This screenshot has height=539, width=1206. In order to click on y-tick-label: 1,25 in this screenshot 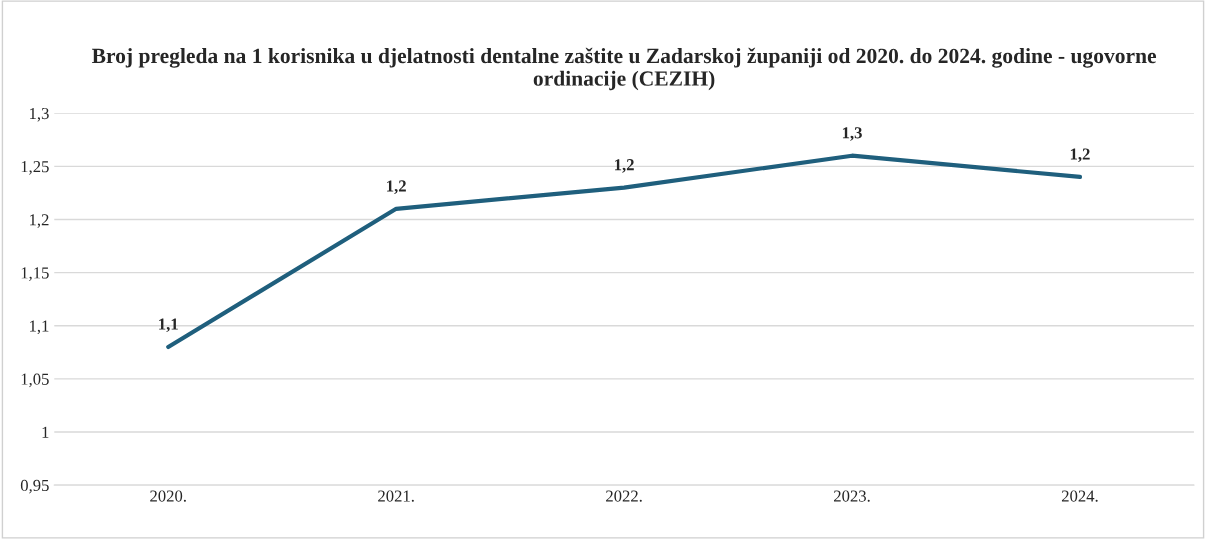, I will do `click(35, 168)`.